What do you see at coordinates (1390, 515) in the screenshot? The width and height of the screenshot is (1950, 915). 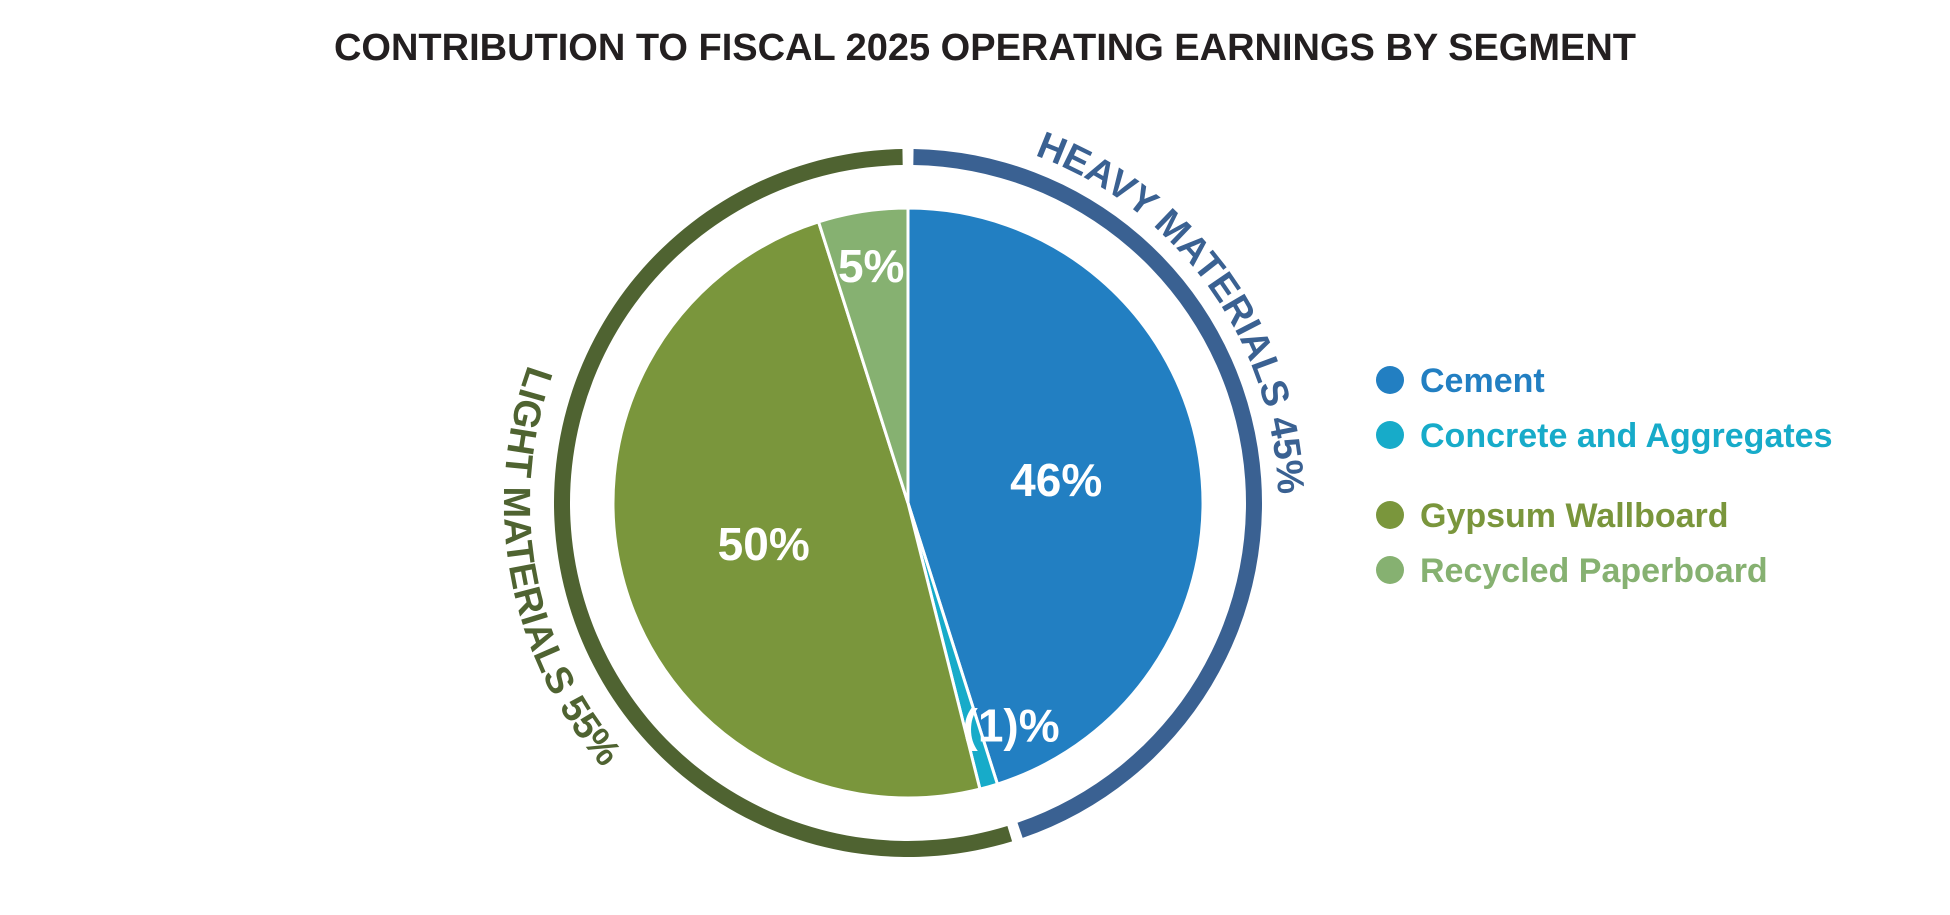 I see `legend-marker-gypsum-wallboard` at bounding box center [1390, 515].